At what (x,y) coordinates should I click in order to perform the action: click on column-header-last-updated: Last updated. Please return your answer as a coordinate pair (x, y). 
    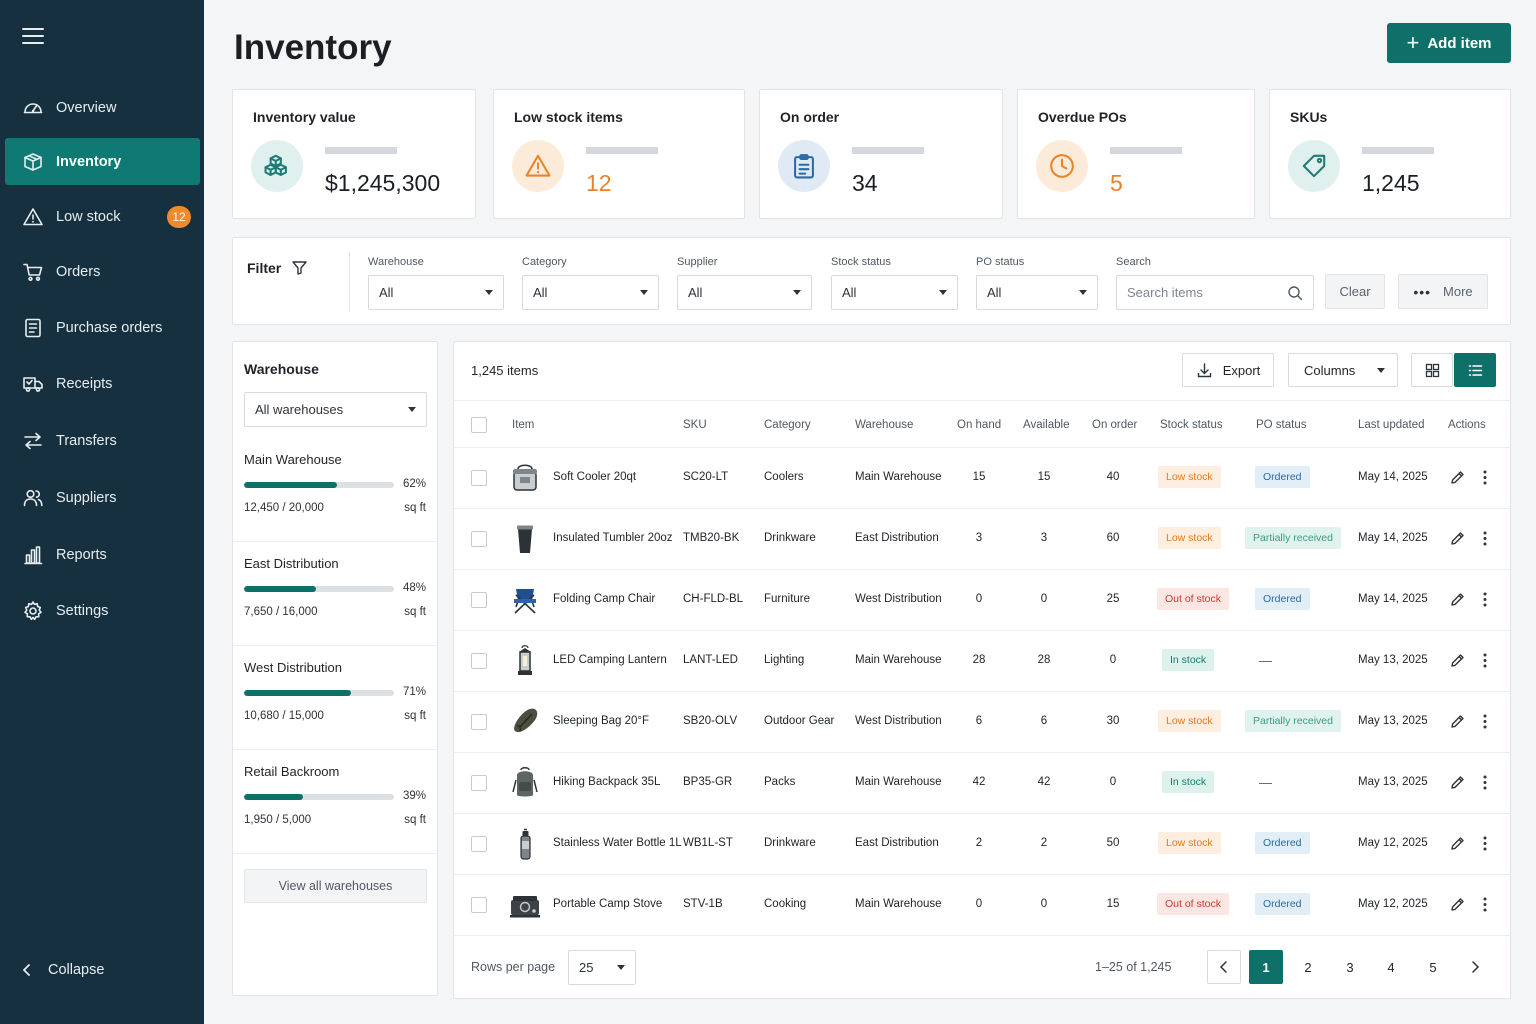
    Looking at the image, I should click on (1391, 425).